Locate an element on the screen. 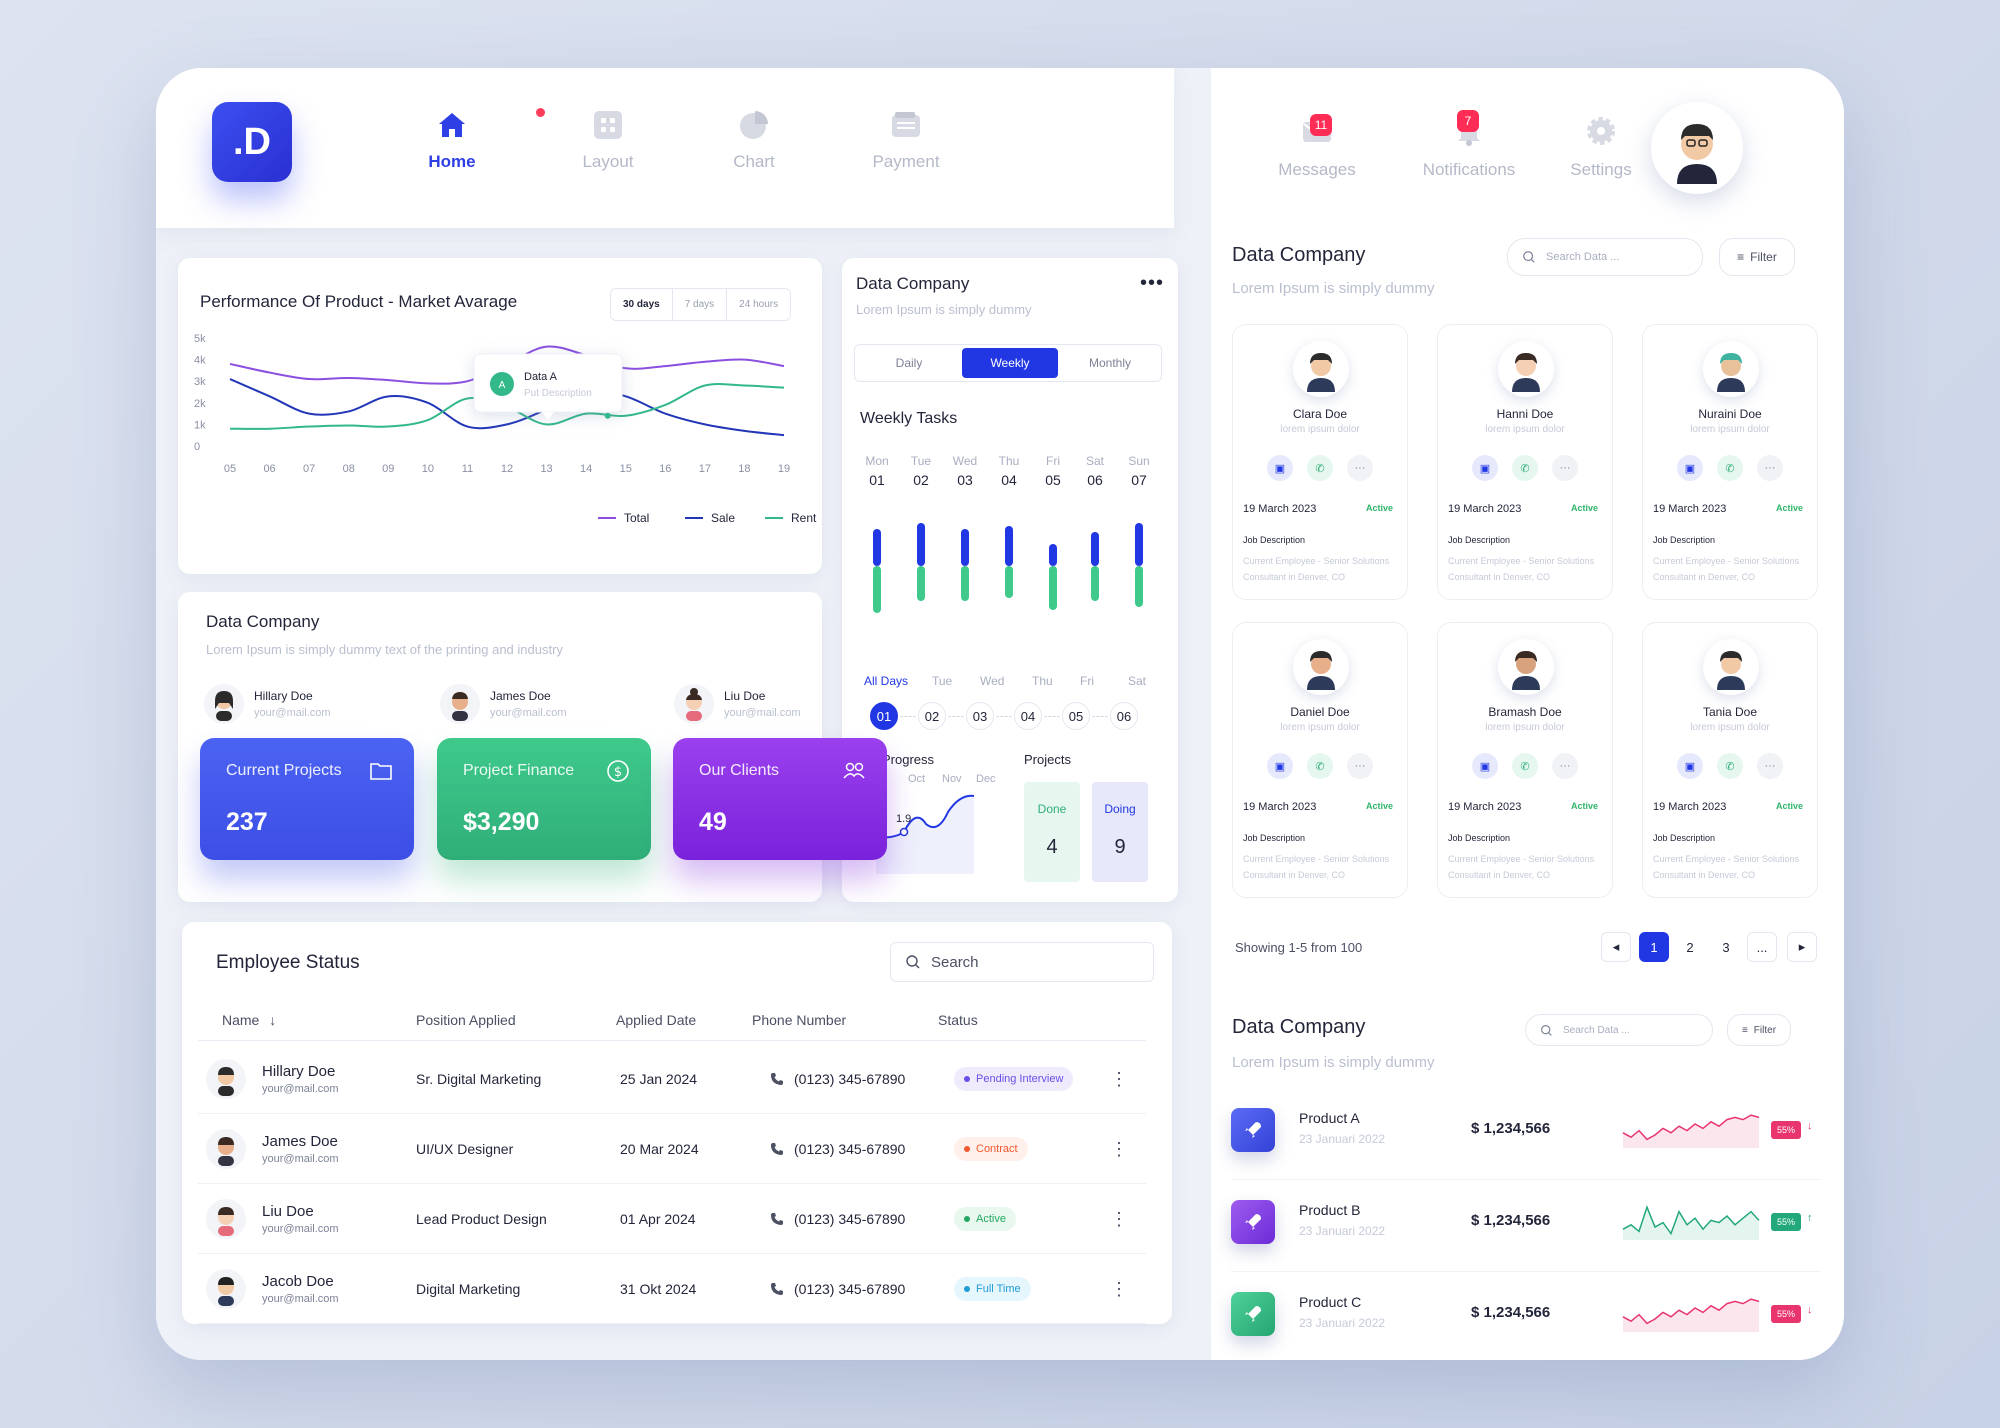  filter-day-02: 02 is located at coordinates (932, 716).